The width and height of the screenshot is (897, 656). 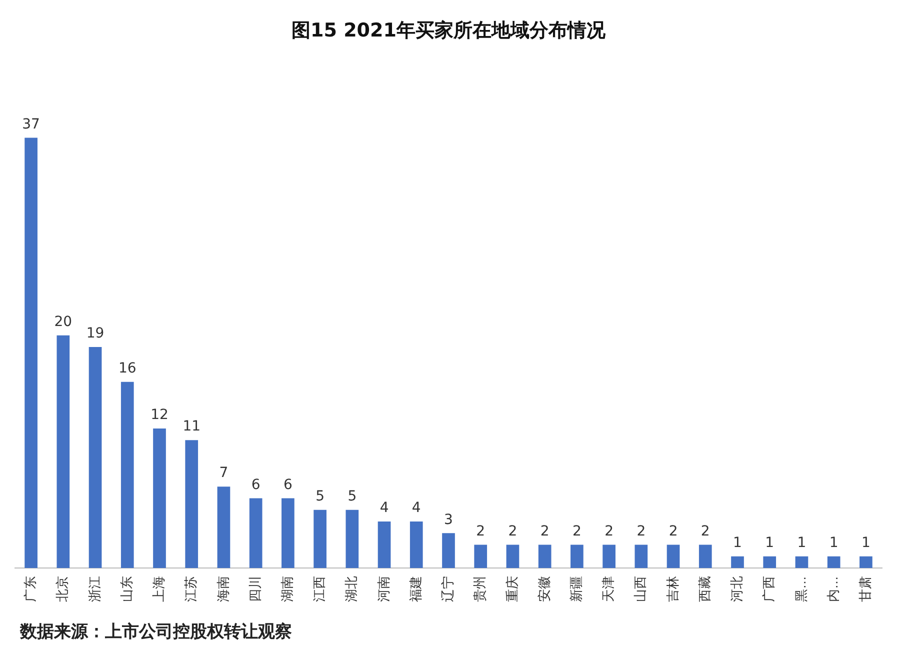 I want to click on x-tick-label: 山西, so click(x=640, y=589).